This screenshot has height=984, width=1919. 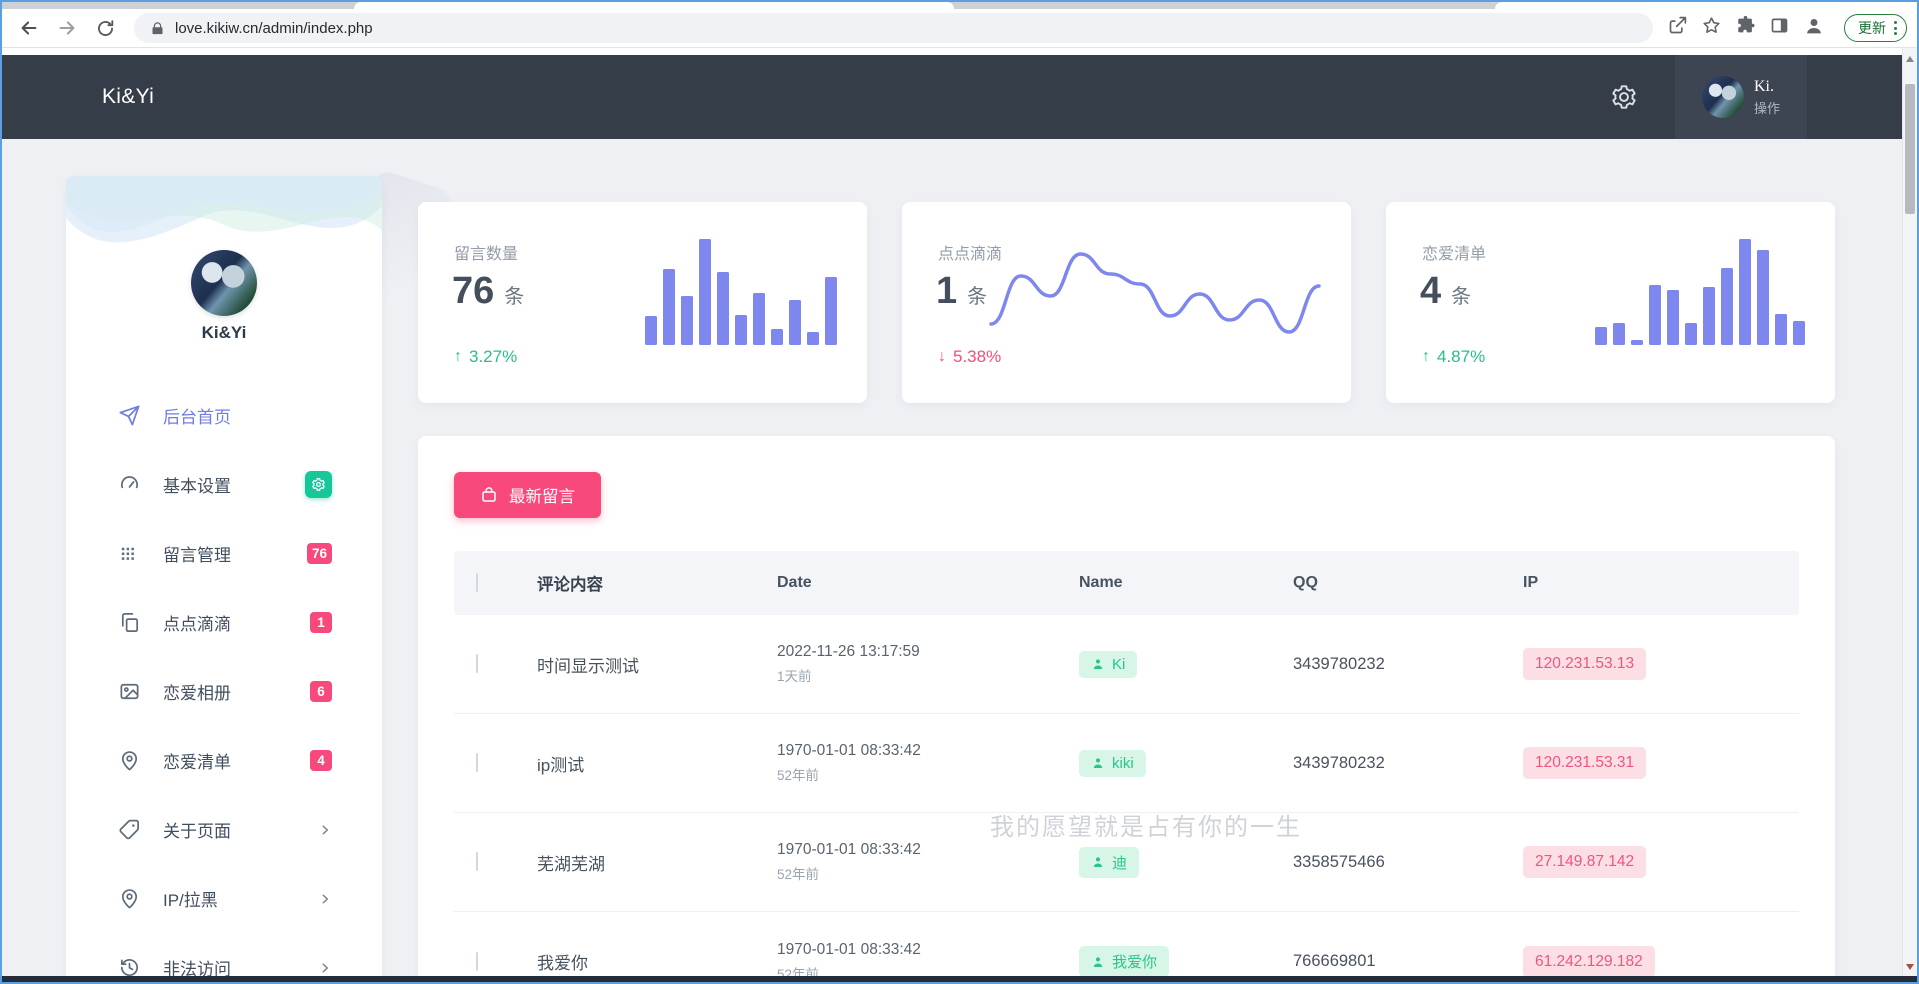 I want to click on scroll-up-arrow, so click(x=1910, y=59).